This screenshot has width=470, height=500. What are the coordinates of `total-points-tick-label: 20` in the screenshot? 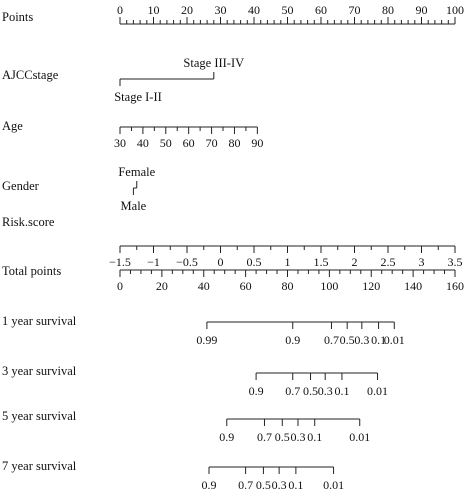 It's located at (162, 286).